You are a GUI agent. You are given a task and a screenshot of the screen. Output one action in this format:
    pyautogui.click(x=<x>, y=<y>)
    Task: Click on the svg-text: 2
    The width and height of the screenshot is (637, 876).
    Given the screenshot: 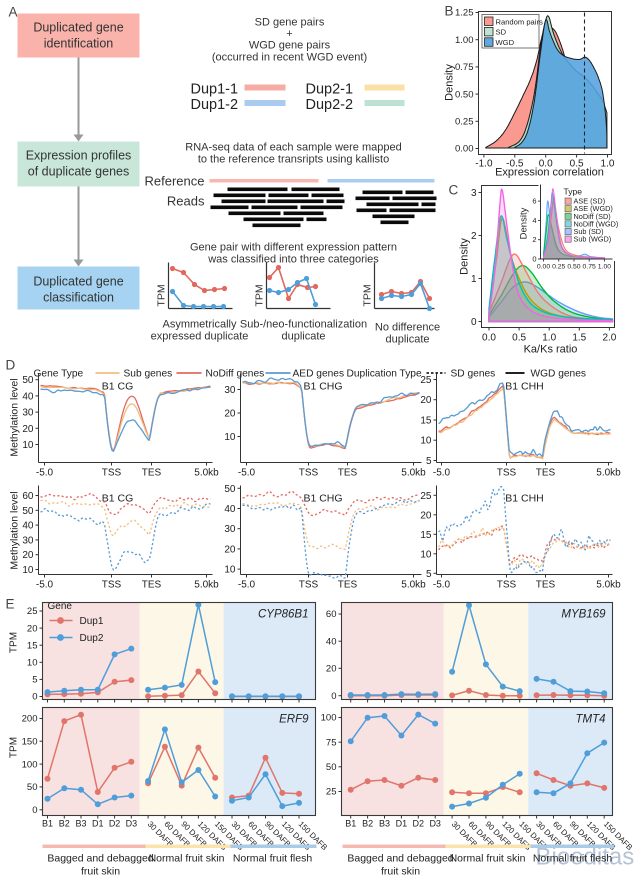 What is the action you would take?
    pyautogui.click(x=474, y=236)
    